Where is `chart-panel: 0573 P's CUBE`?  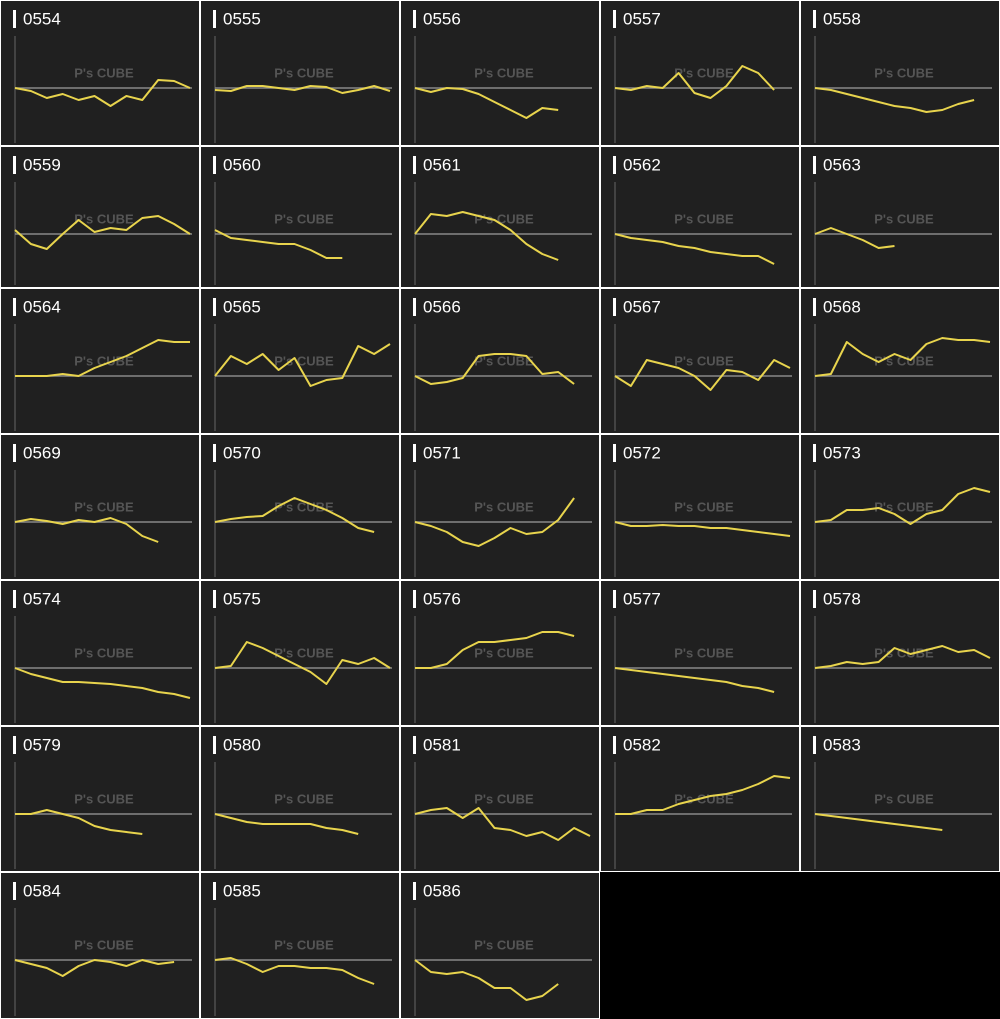 chart-panel: 0573 P's CUBE is located at coordinates (900, 507).